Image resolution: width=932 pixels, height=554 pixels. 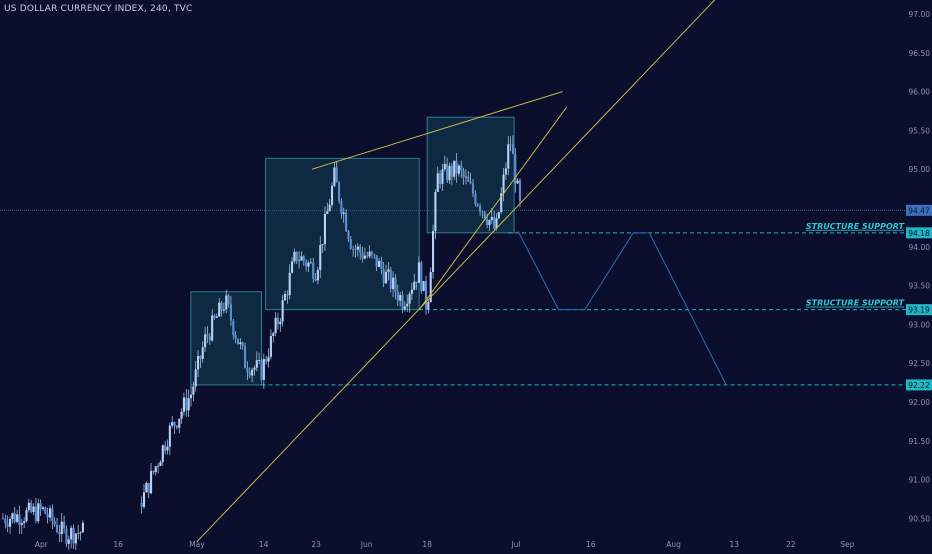 What do you see at coordinates (920, 14) in the screenshot?
I see `y-tick-label: 97.00` at bounding box center [920, 14].